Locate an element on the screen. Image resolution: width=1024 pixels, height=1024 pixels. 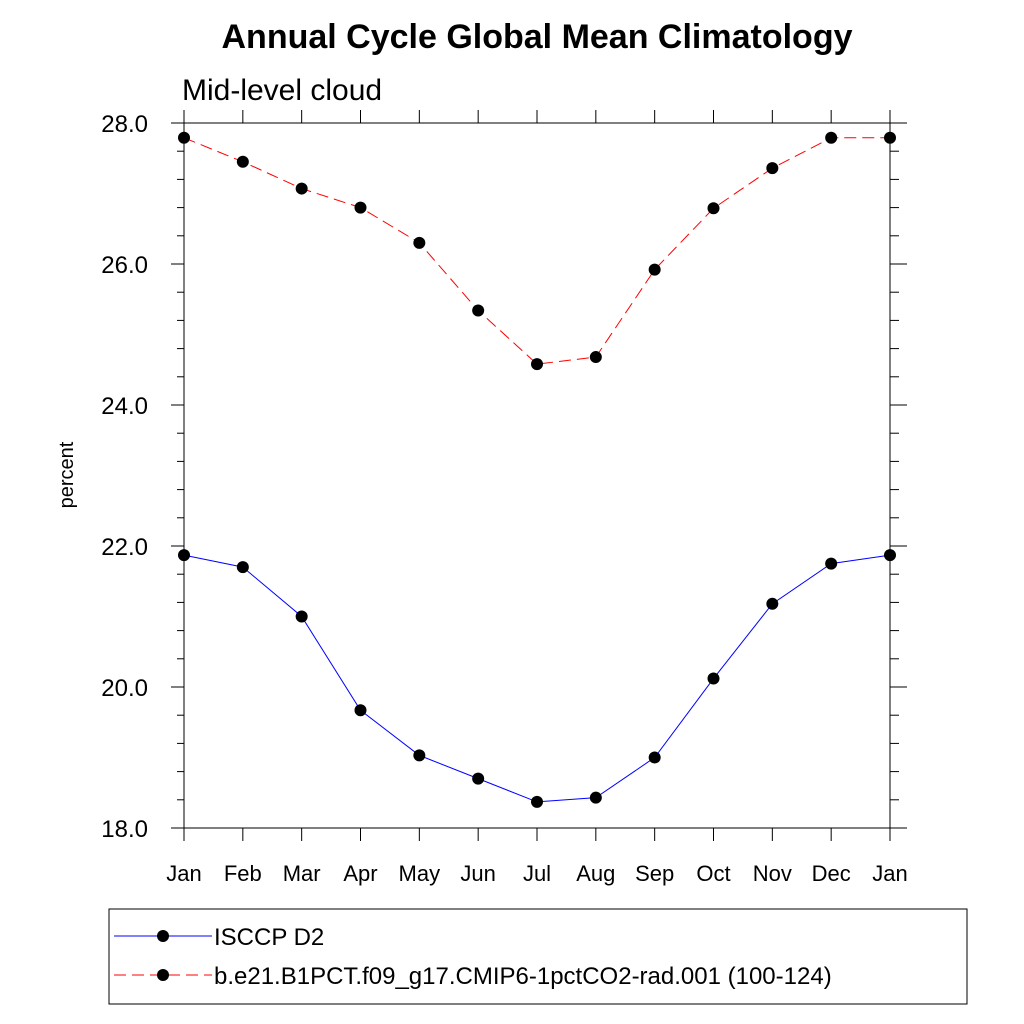
x-tick-label: Nov is located at coordinates (772, 873).